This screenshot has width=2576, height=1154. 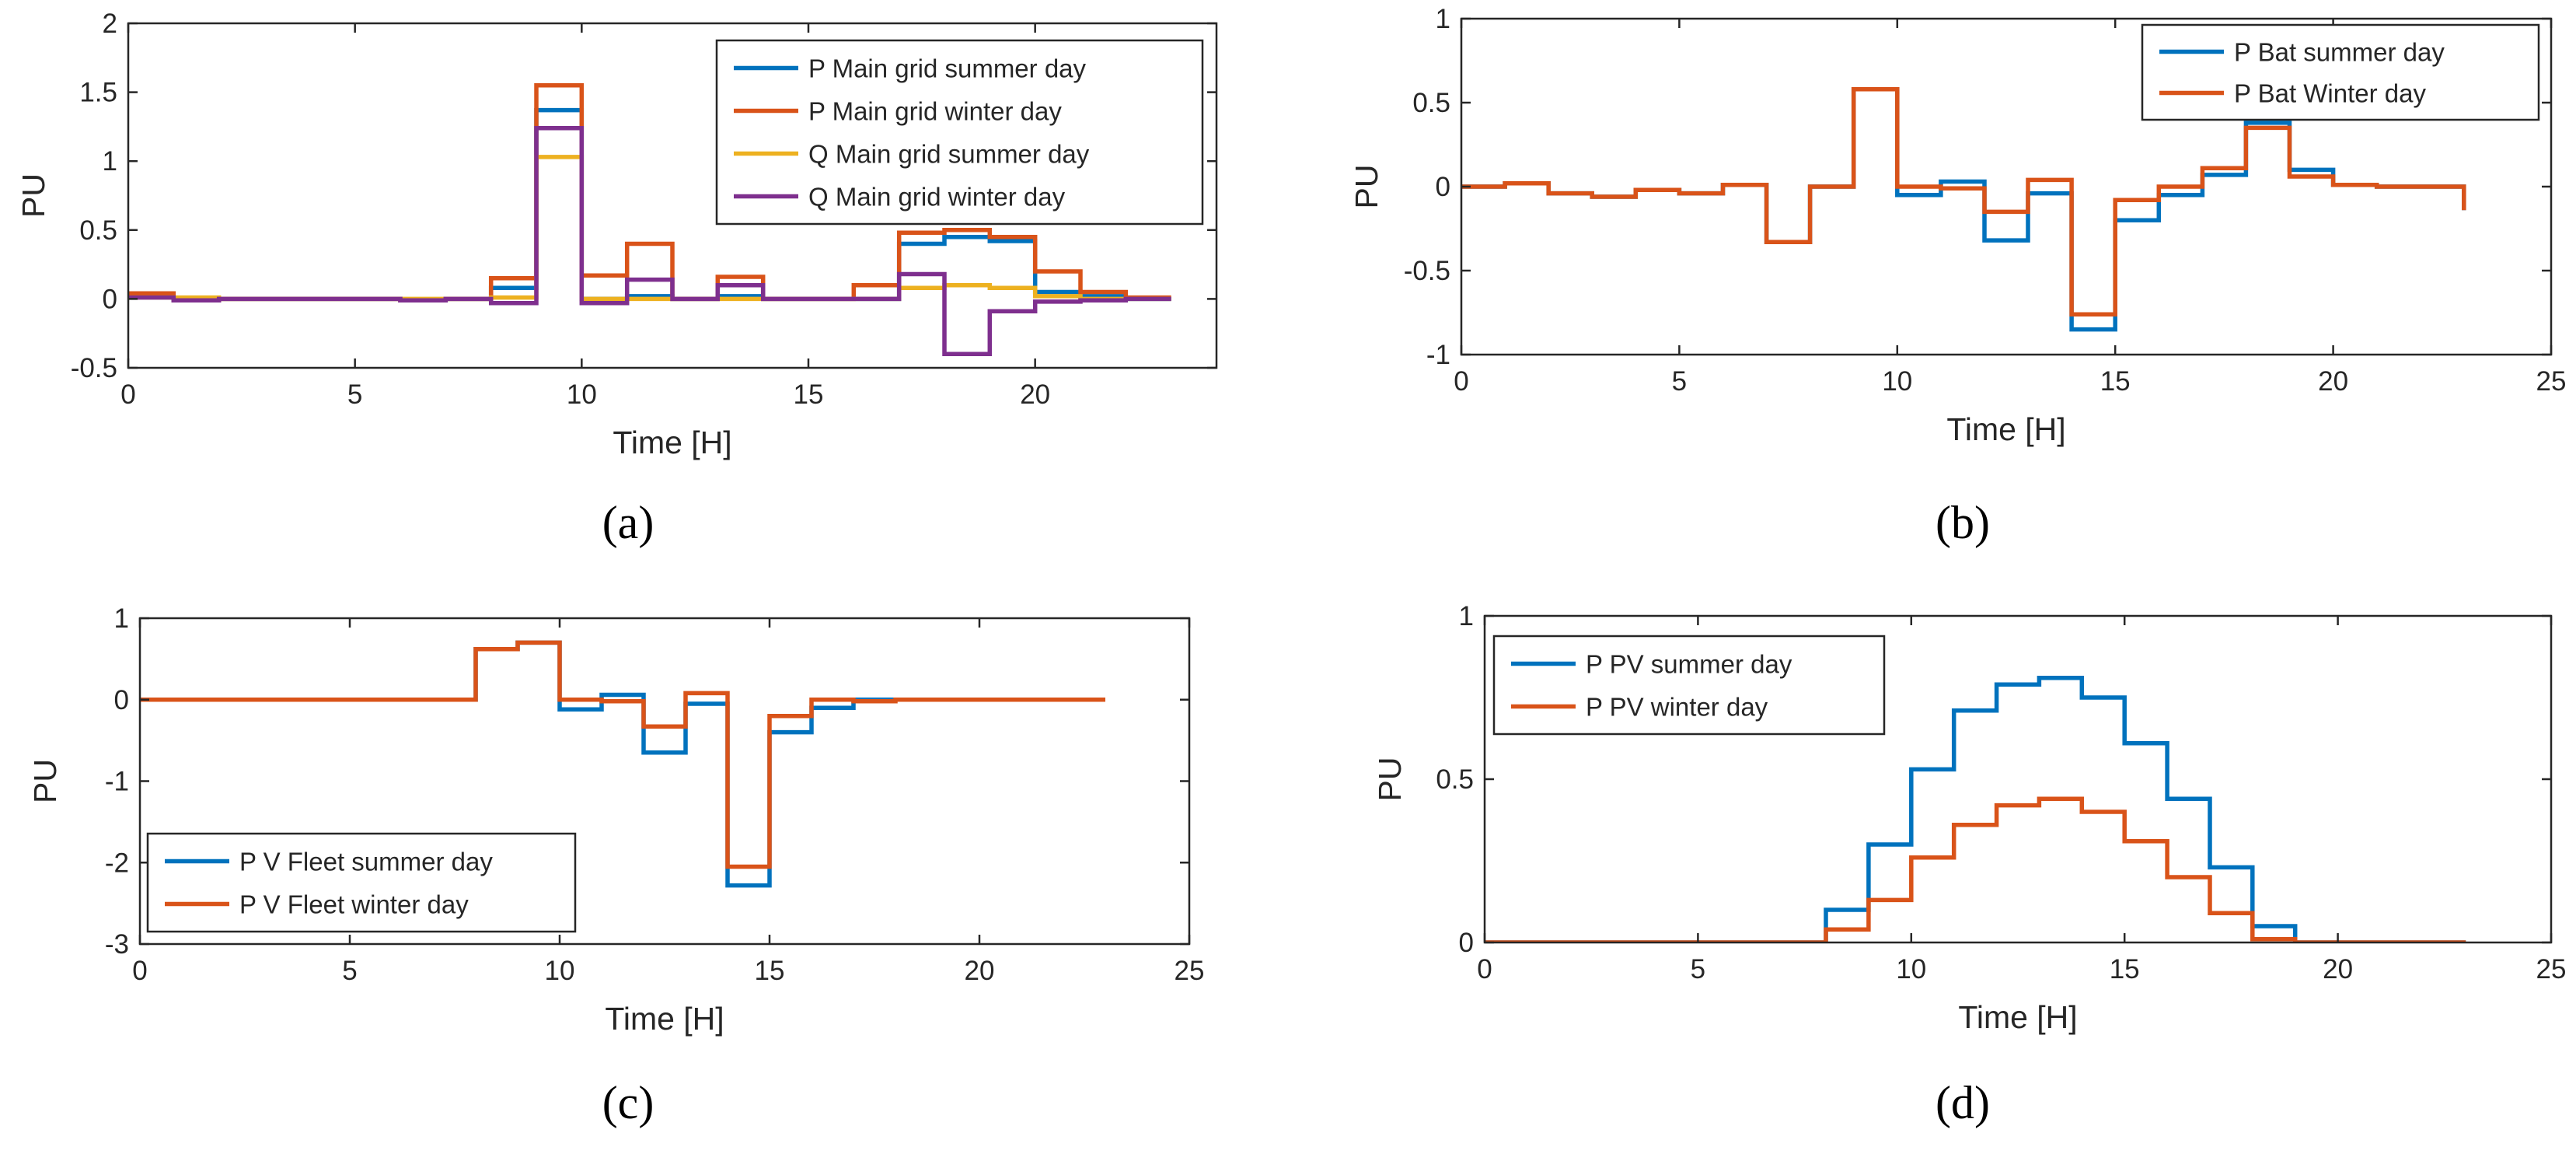 What do you see at coordinates (948, 68) in the screenshot?
I see `legend-entry-1: P Main grid summer day` at bounding box center [948, 68].